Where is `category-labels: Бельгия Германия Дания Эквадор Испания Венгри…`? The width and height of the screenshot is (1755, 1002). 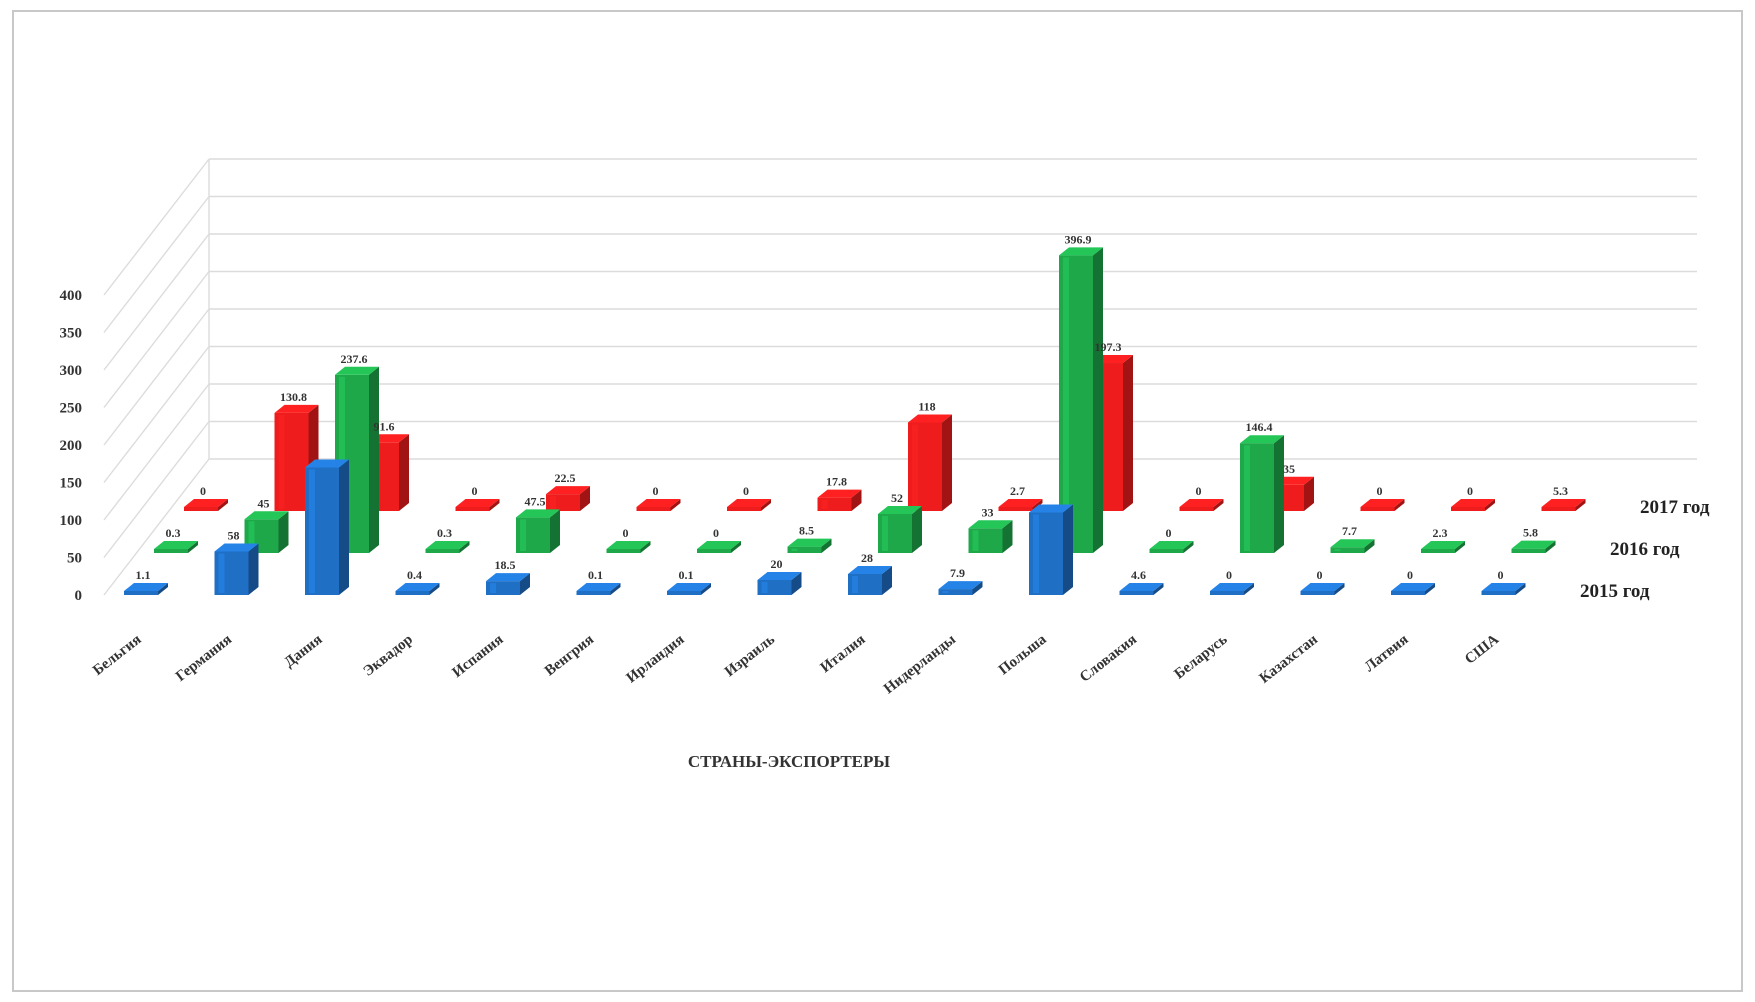 category-labels: Бельгия Германия Дания Эквадор Испания Венгри… is located at coordinates (796, 664).